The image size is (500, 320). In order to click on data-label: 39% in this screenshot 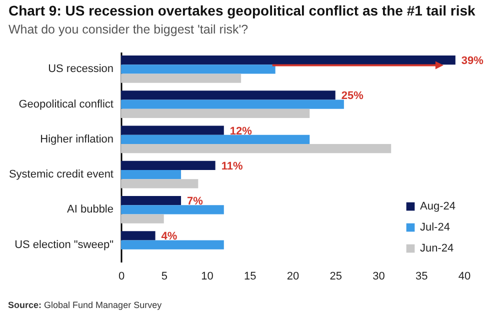, I will do `click(472, 61)`.